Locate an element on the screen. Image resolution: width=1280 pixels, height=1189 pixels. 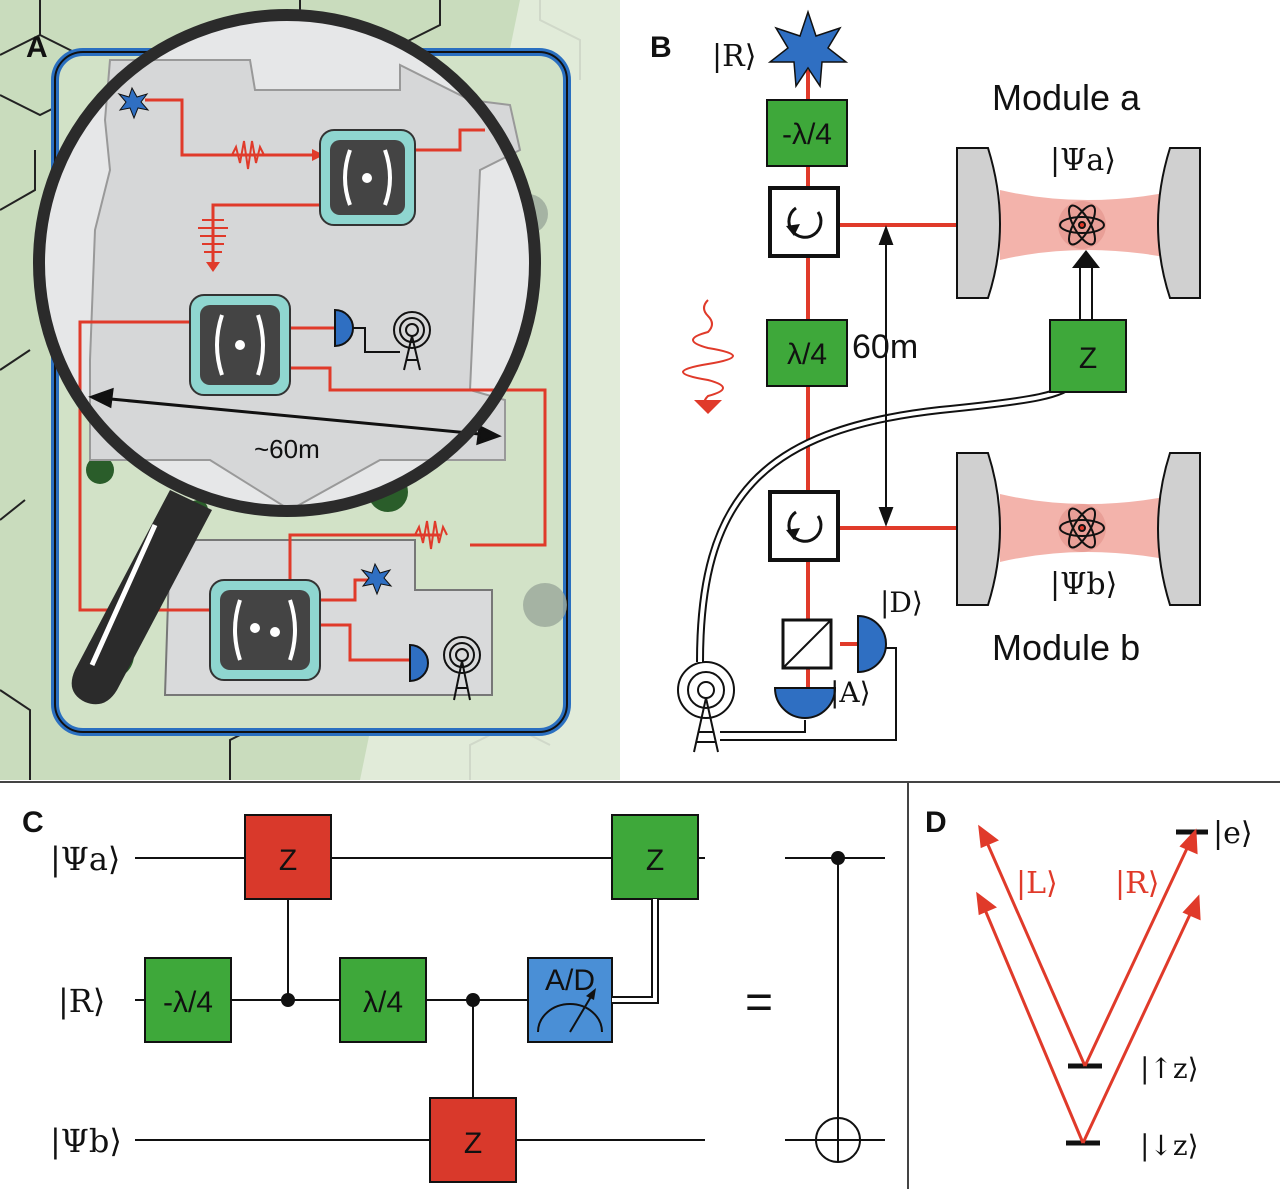
z-gate-label-c2: Z is located at coordinates (655, 860).